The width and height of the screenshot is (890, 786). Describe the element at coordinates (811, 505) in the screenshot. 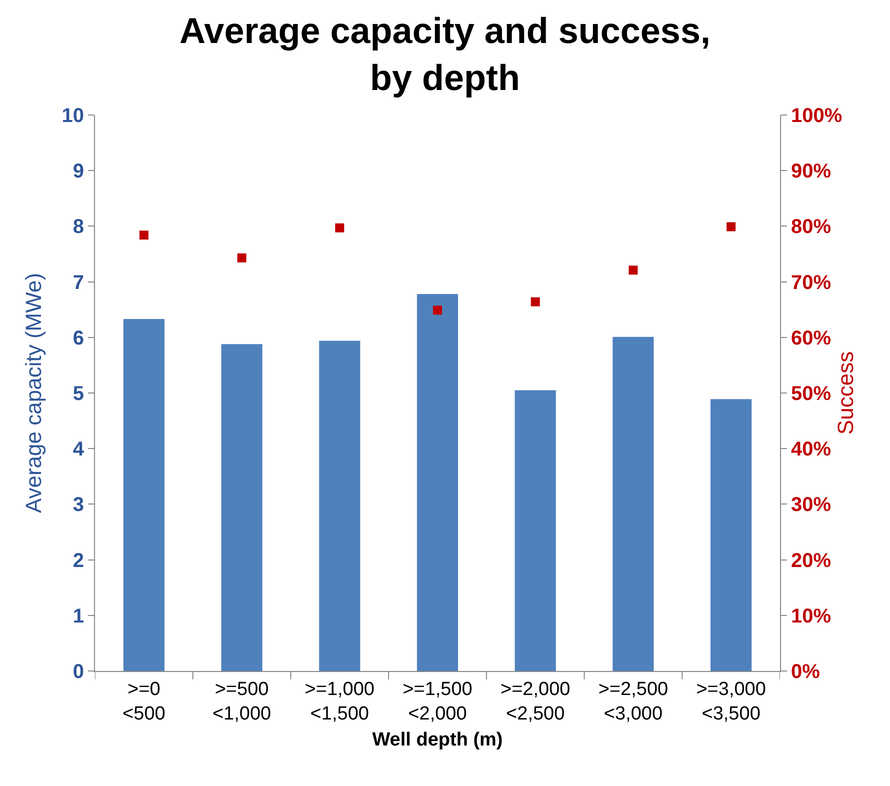

I see `y2-tick-label: 30%` at that location.